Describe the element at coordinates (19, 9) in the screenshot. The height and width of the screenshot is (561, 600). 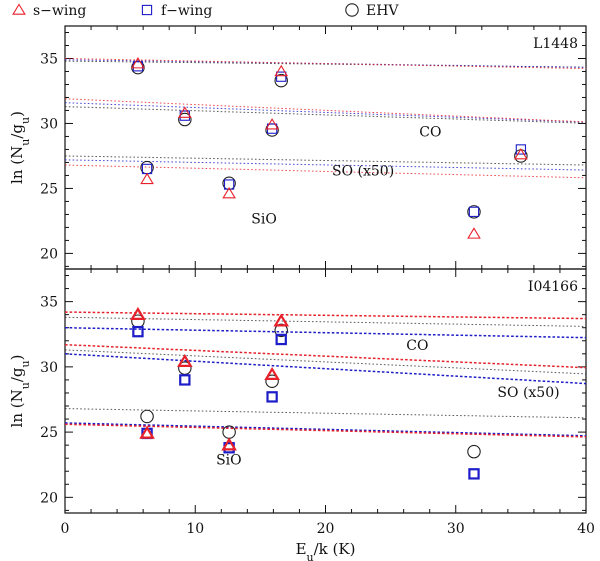
I see `legend-marker-triangle` at that location.